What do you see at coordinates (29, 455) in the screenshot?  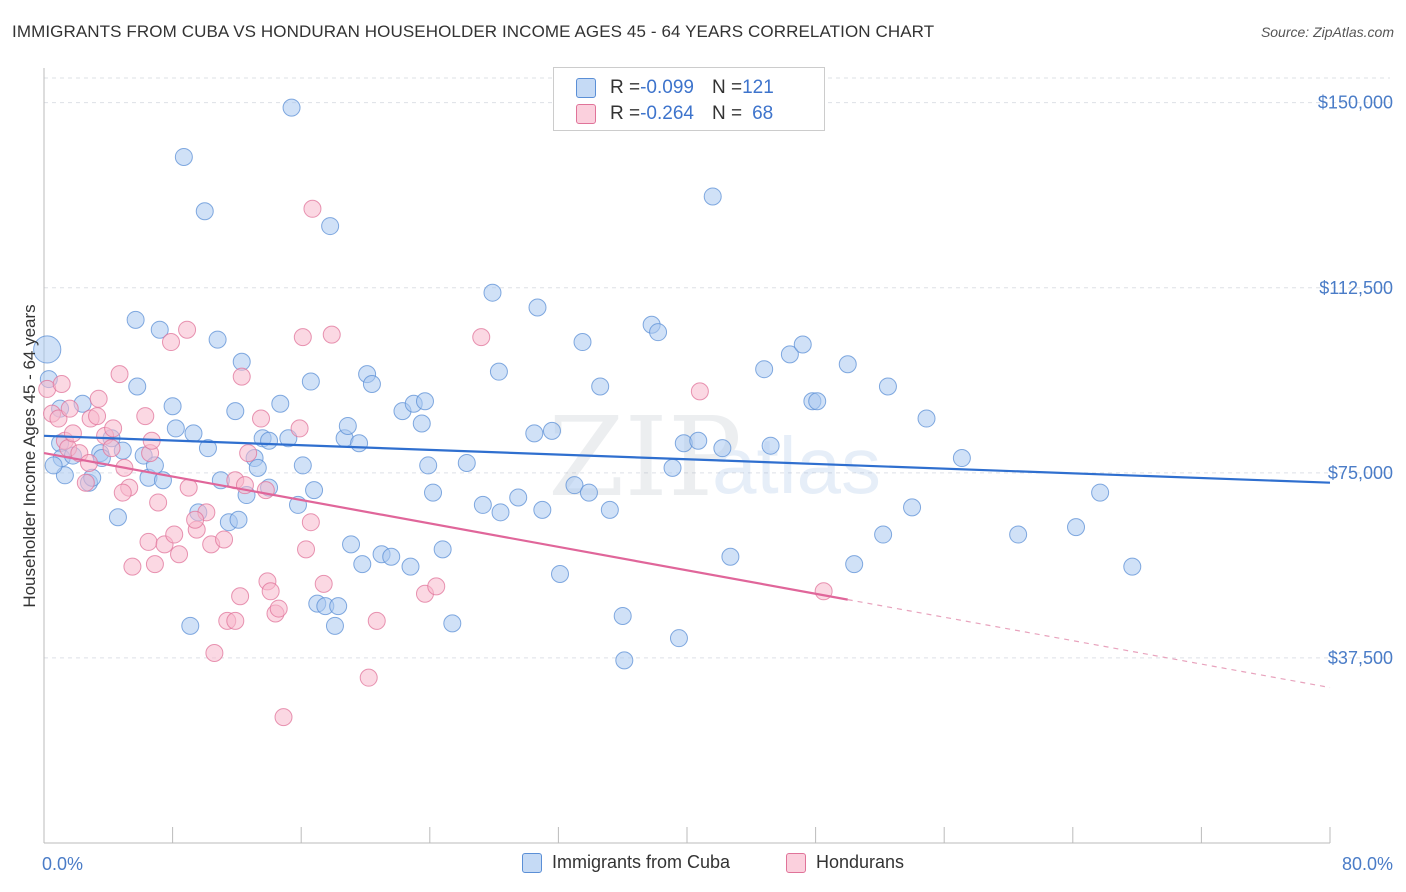 I see `y-axis-title: Householder Income Ages 45 - 64 years` at bounding box center [29, 455].